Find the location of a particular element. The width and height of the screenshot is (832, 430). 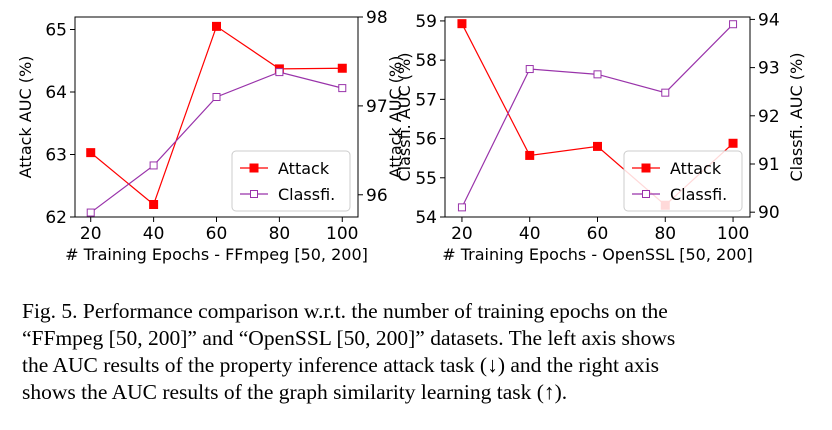

x-axis-label: # Training Epochs - FFmpeg [50, 200] is located at coordinates (216, 254).